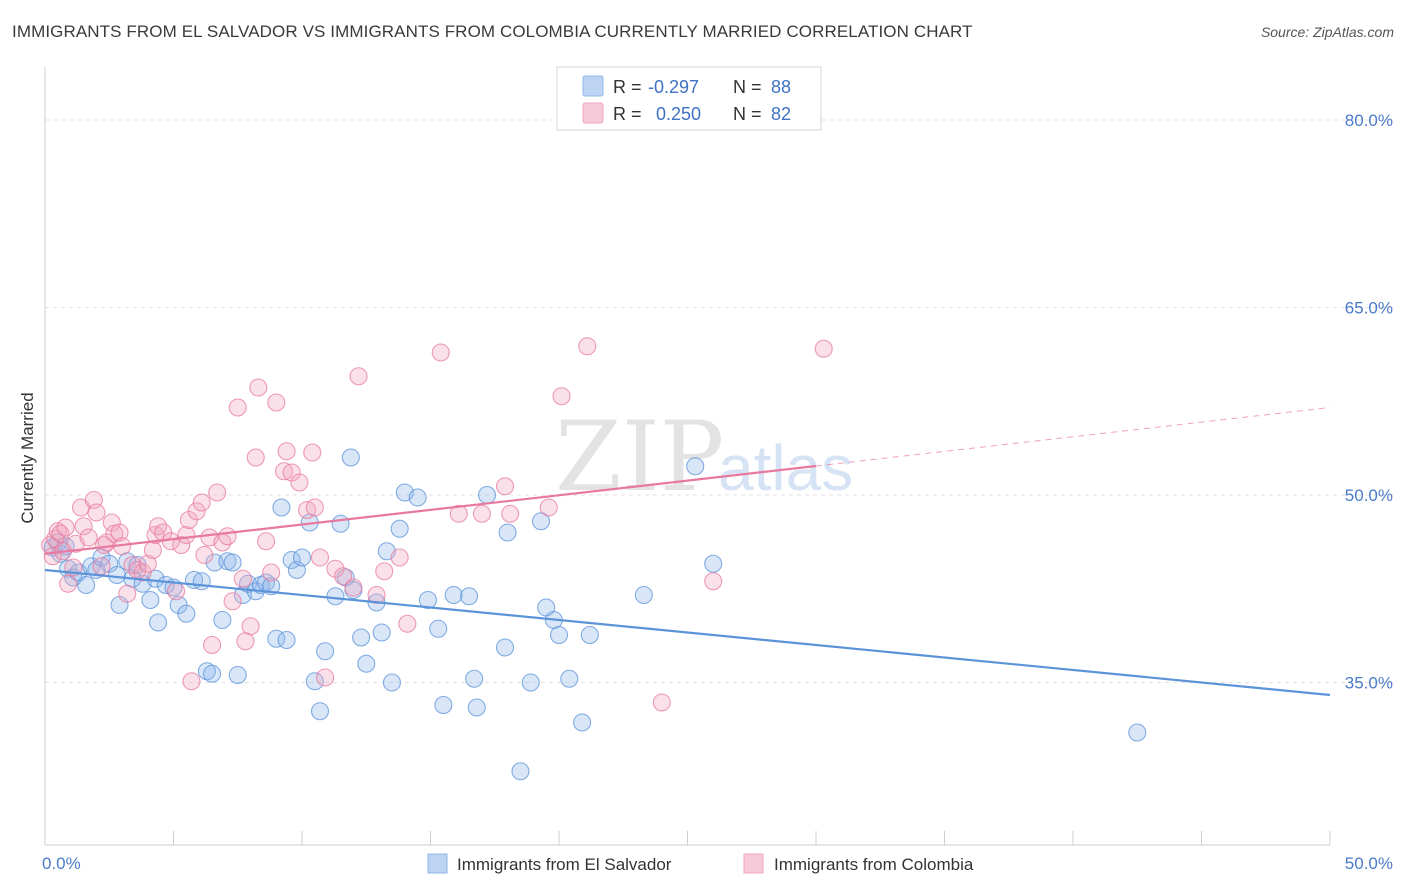 Image resolution: width=1406 pixels, height=892 pixels. Describe the element at coordinates (437, 863) in the screenshot. I see `series-swatch-el-salvador` at that location.